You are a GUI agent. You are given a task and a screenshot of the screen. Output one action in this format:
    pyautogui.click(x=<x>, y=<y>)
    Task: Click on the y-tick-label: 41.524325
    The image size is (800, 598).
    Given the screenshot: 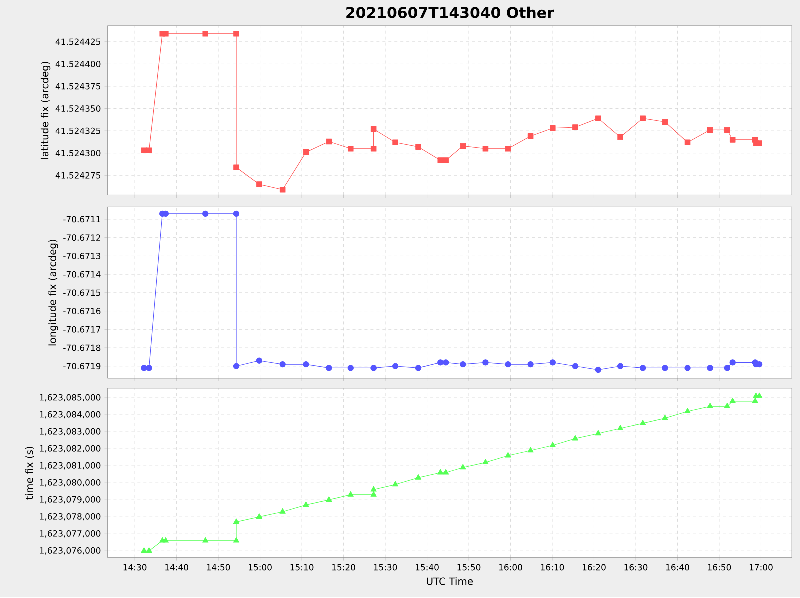 What is the action you would take?
    pyautogui.click(x=78, y=131)
    